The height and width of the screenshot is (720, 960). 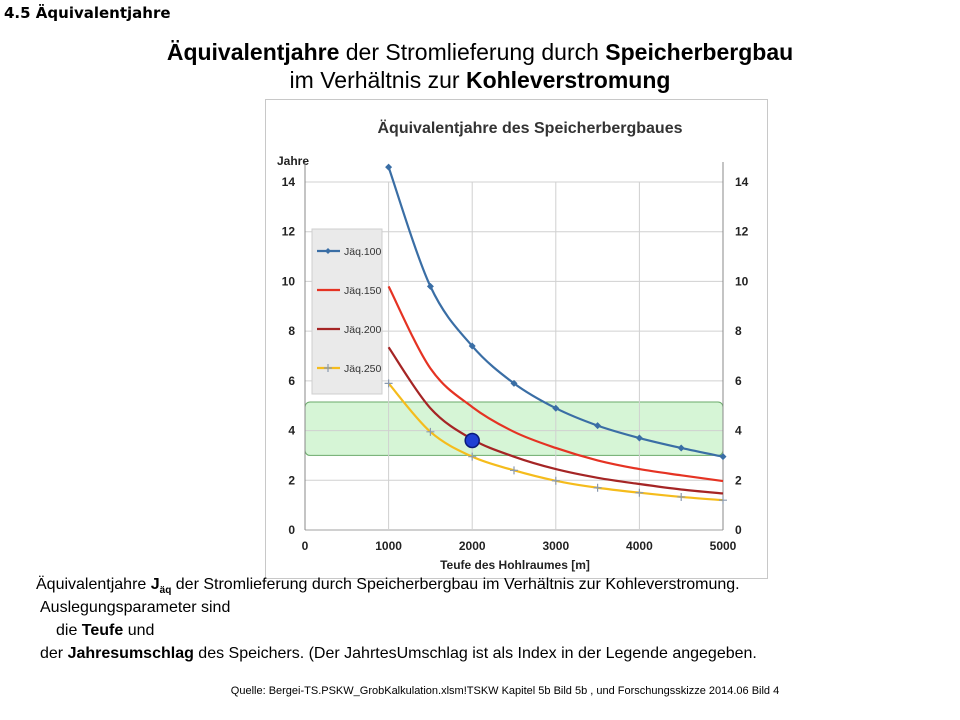 What do you see at coordinates (305, 546) in the screenshot?
I see `x-tick-label: 0` at bounding box center [305, 546].